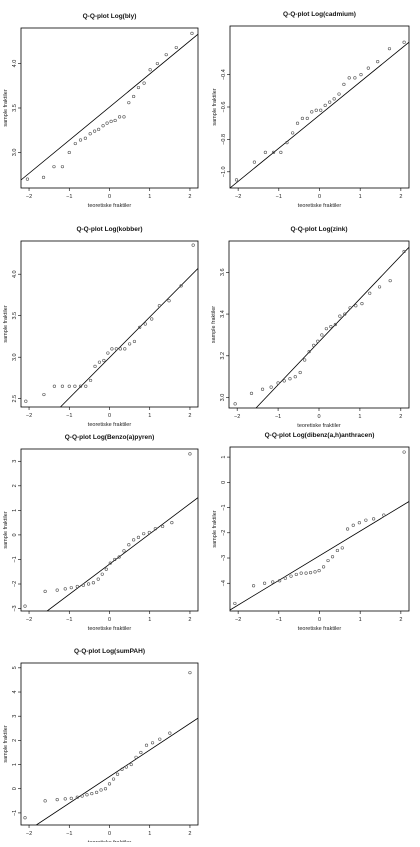  Describe the element at coordinates (224, 533) in the screenshot. I see `y-tick-label: −2` at that location.